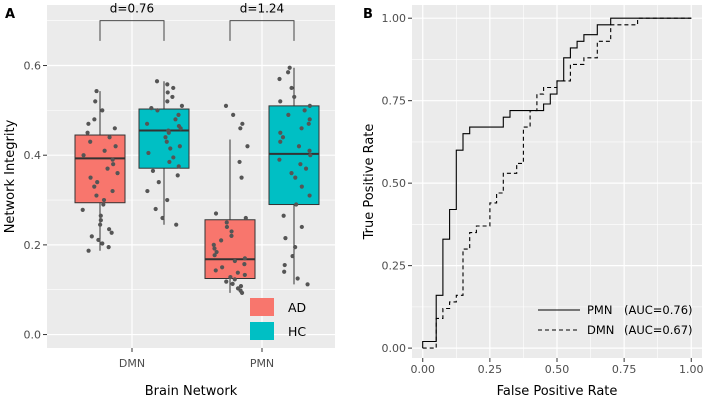  I want to click on box-iqr, so click(100, 169).